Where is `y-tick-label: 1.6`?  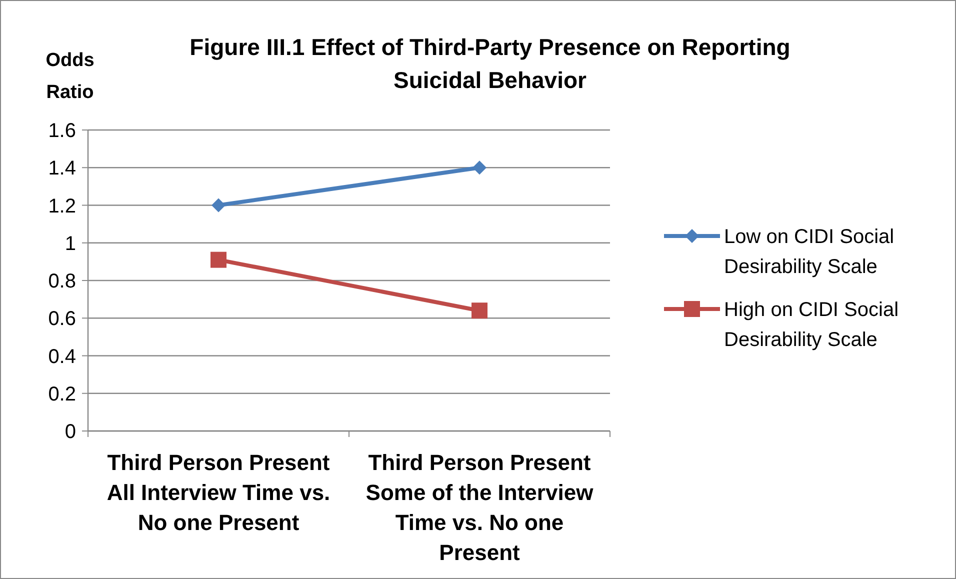
y-tick-label: 1.6 is located at coordinates (62, 131).